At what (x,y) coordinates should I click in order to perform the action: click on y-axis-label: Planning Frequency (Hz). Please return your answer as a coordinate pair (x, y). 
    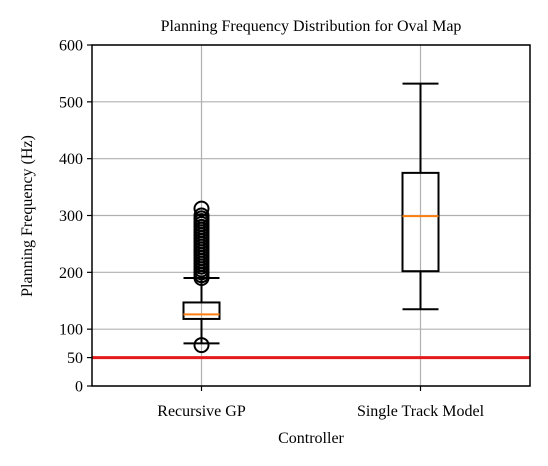
    Looking at the image, I should click on (27, 216).